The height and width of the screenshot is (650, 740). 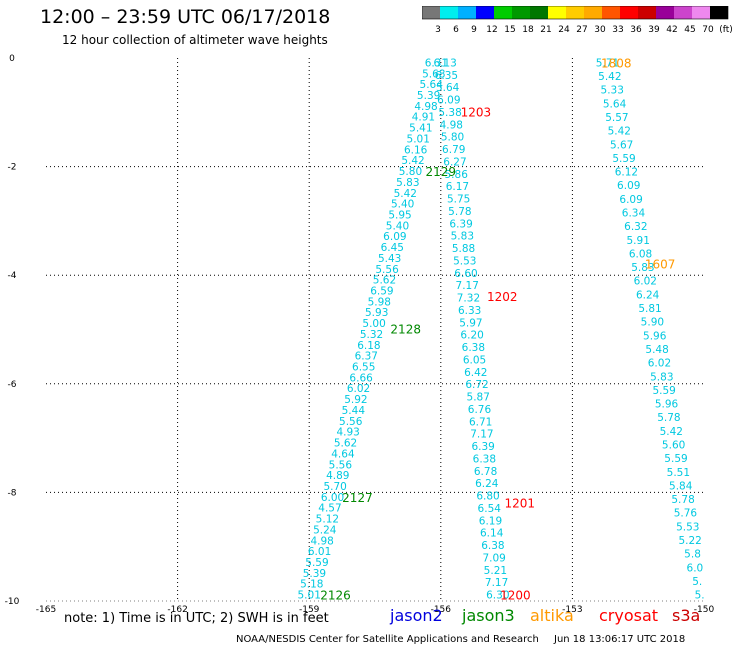 I want to click on swh-value: 6.01, so click(x=319, y=552).